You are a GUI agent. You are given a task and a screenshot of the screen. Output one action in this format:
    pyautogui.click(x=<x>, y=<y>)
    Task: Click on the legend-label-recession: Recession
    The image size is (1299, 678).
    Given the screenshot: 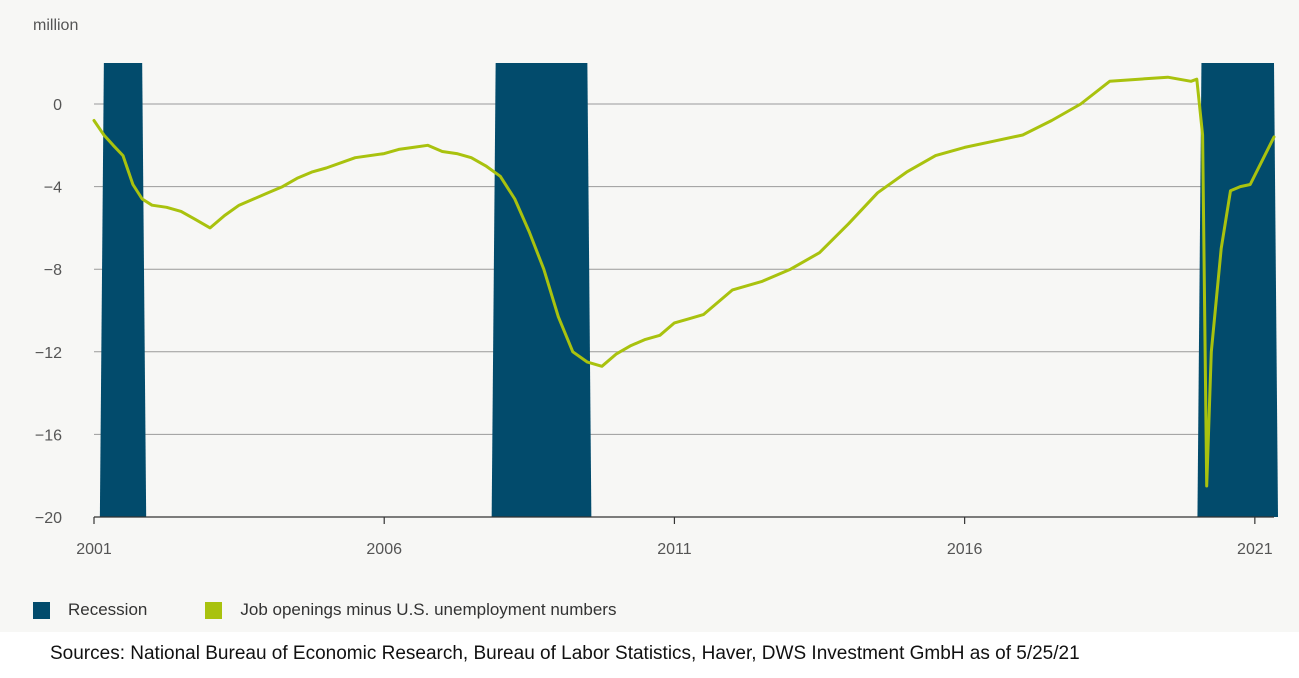 What is the action you would take?
    pyautogui.click(x=108, y=609)
    